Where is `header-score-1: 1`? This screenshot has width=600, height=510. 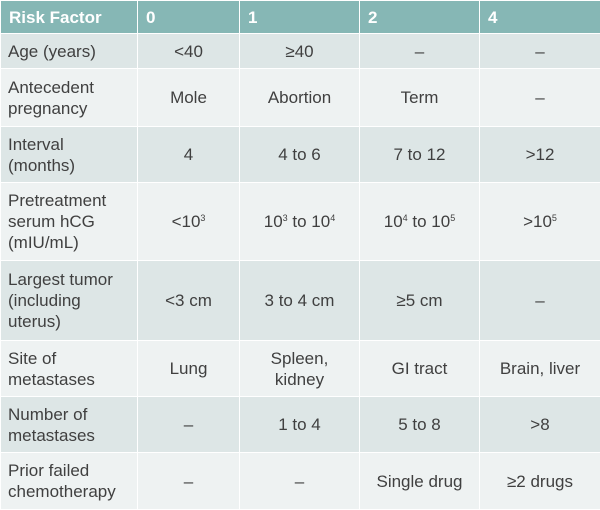 header-score-1: 1 is located at coordinates (299, 17).